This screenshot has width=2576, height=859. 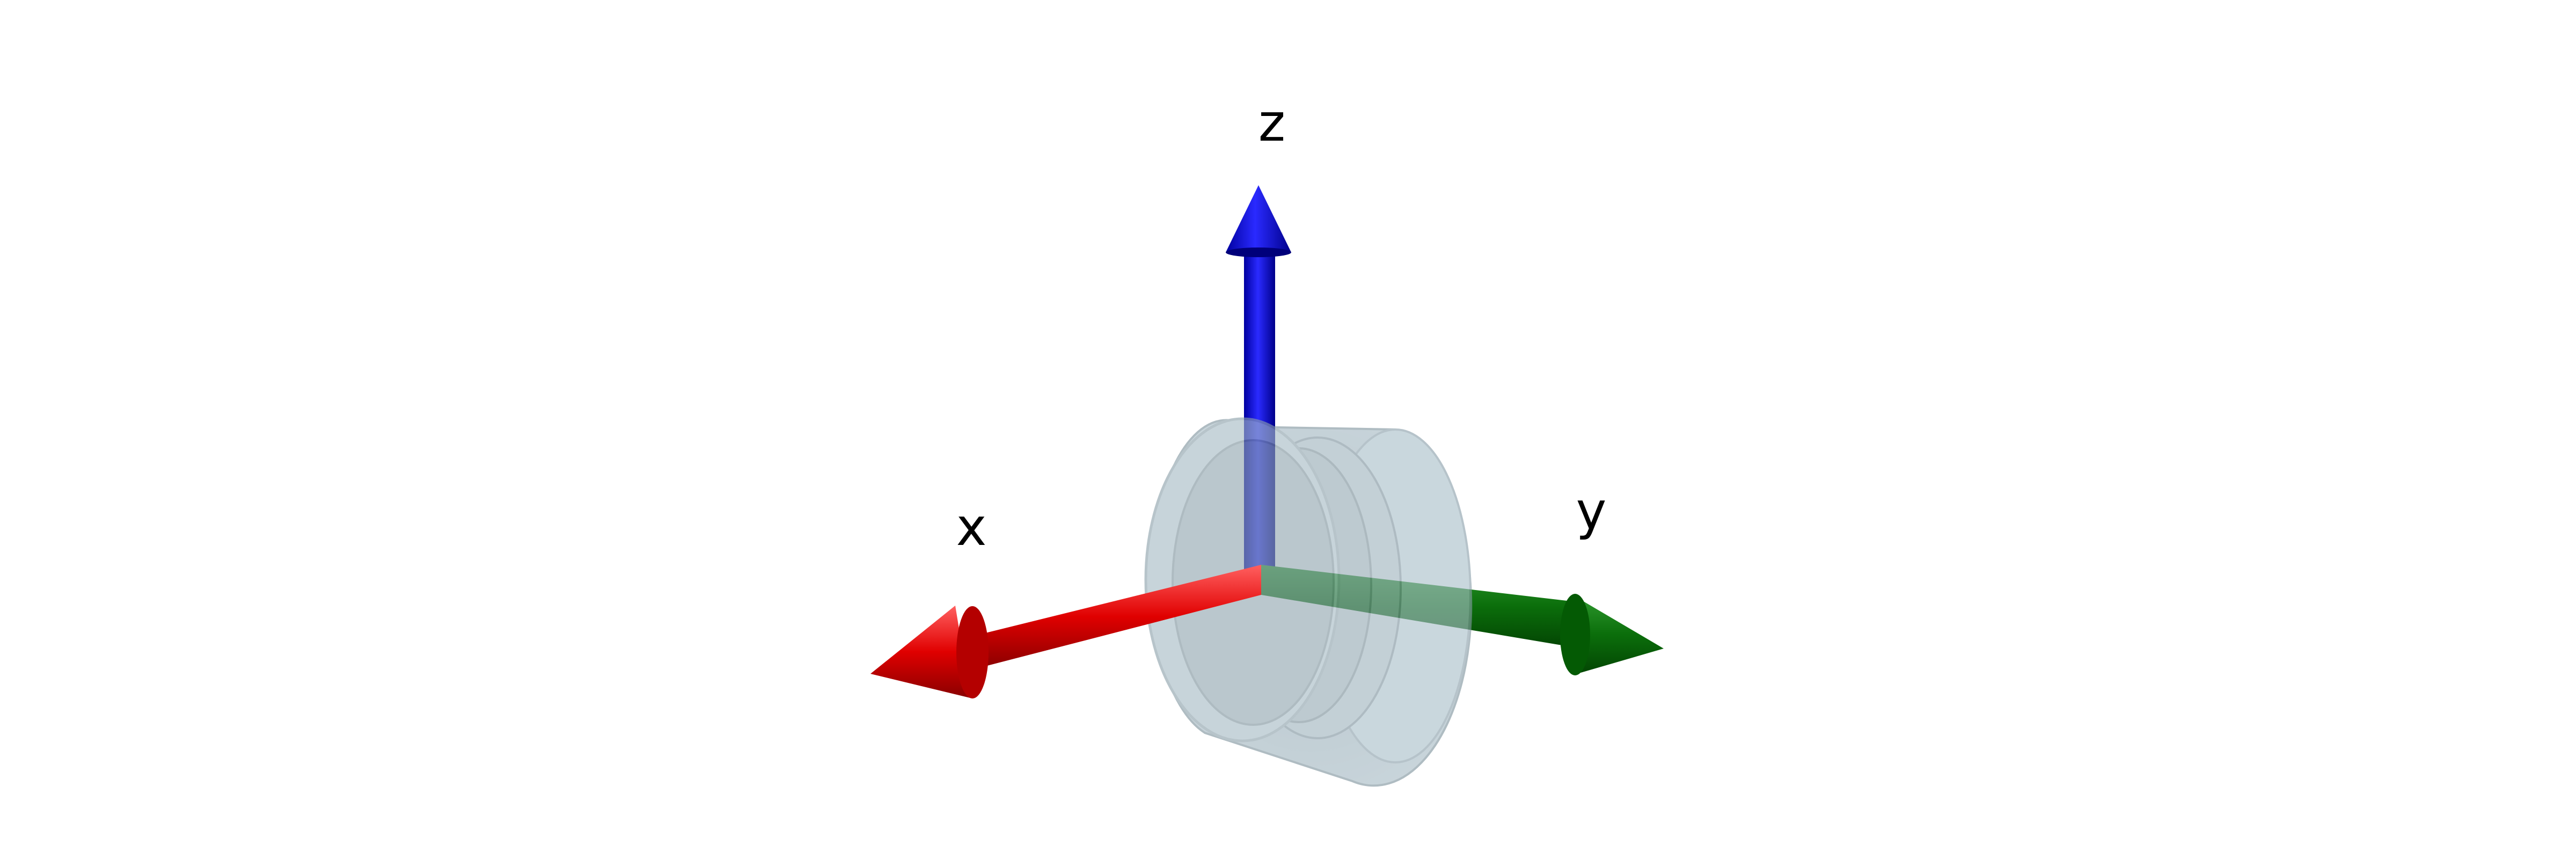 I want to click on x-axis-arrow, so click(x=1065, y=631).